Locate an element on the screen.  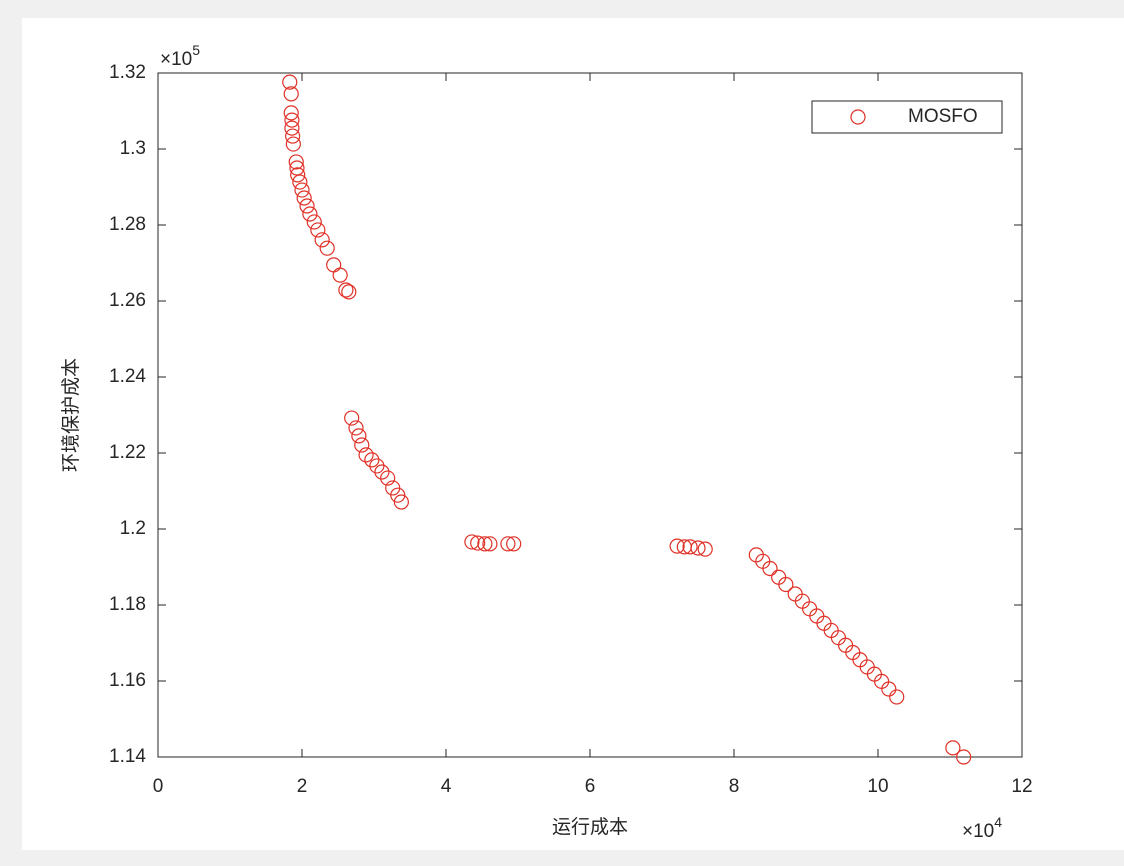
x-multiplier-base: ×10 is located at coordinates (978, 831).